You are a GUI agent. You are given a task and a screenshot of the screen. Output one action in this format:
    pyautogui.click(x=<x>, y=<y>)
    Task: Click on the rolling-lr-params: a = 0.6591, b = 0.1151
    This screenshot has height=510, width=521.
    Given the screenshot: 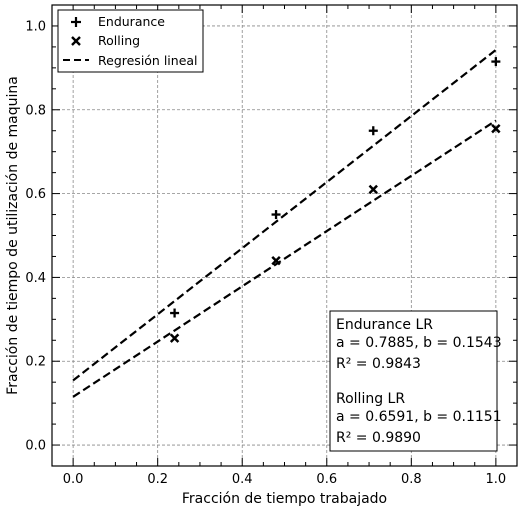 What is the action you would take?
    pyautogui.click(x=419, y=417)
    